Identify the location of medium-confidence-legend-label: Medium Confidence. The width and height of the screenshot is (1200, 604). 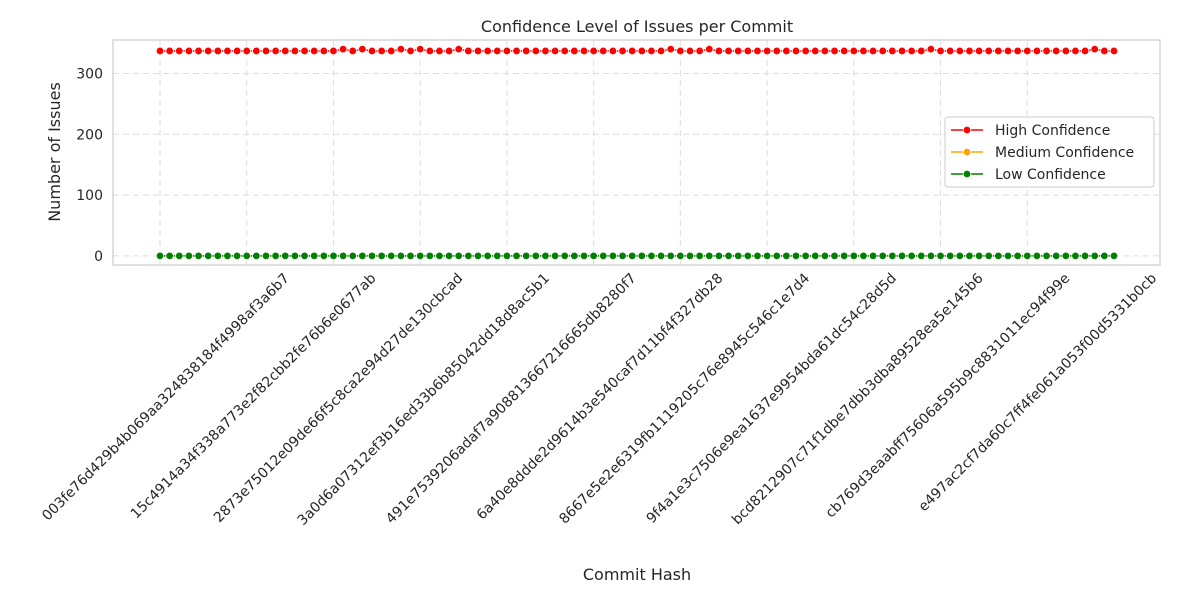
(1064, 153).